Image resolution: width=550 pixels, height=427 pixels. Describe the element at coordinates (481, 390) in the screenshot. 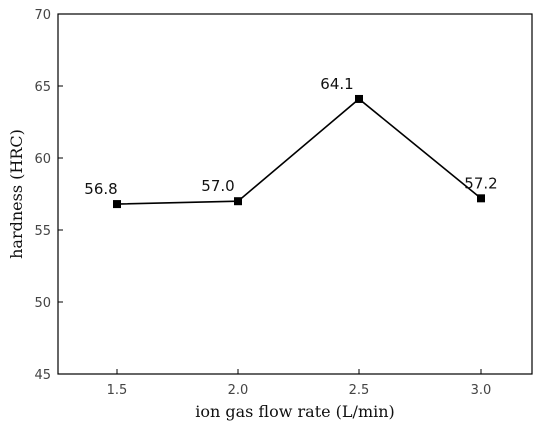

I see `x-tick-label: 3.0` at that location.